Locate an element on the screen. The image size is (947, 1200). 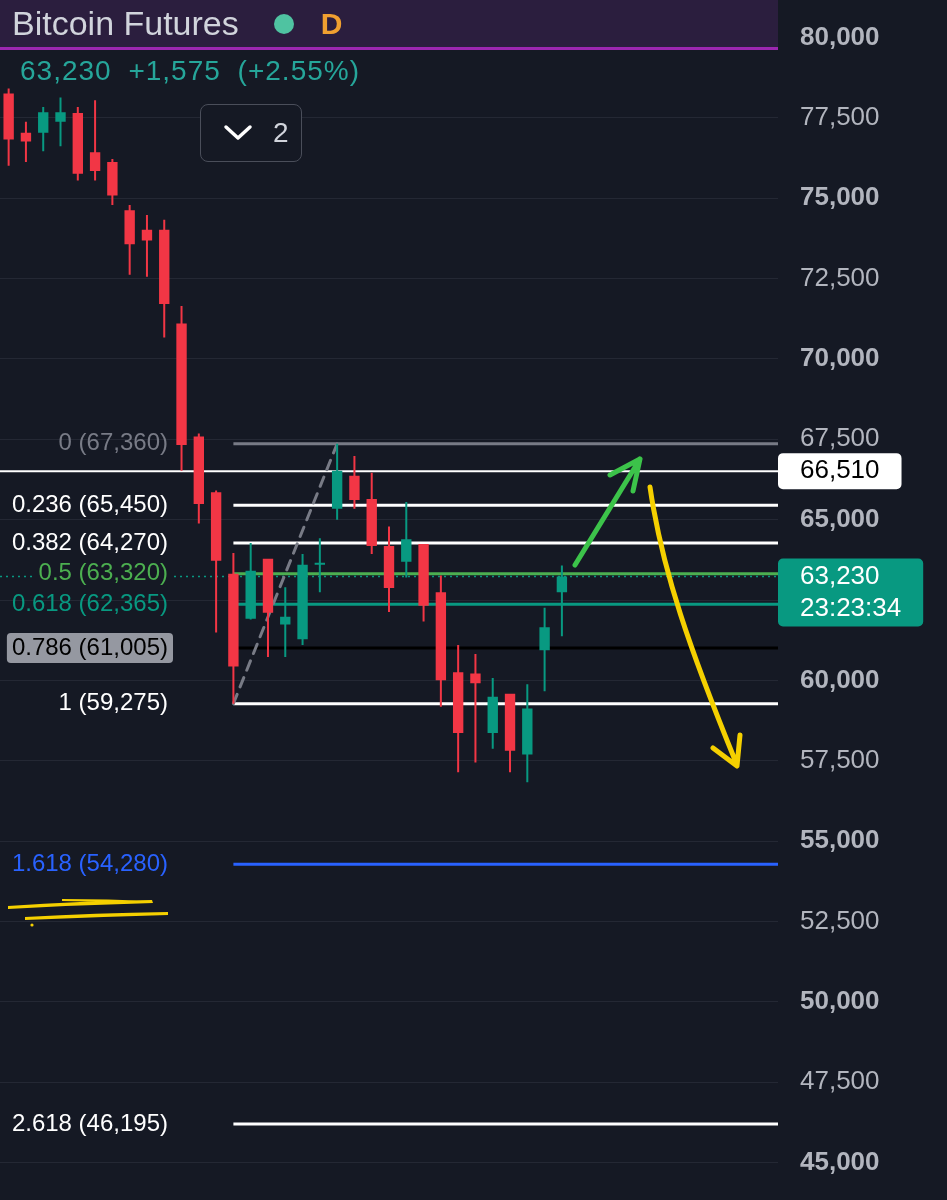
text: 63,230 is located at coordinates (840, 574).